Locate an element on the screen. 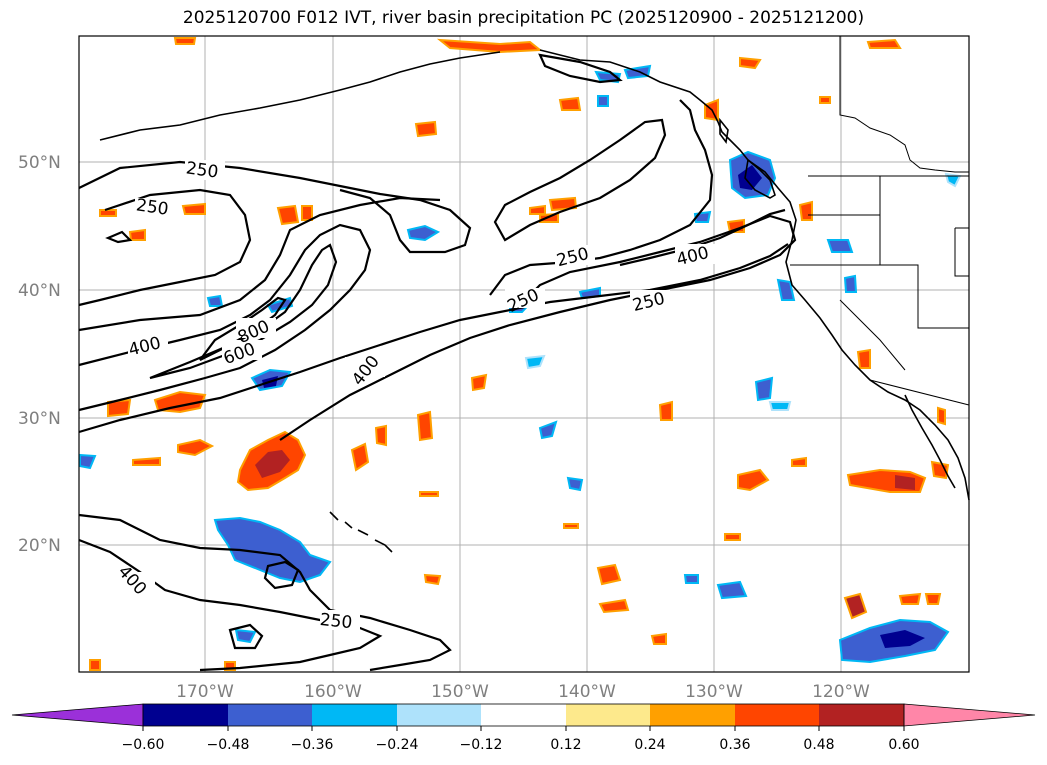 The width and height of the screenshot is (1047, 765). colorbar-tick-label: −0.36 is located at coordinates (312, 745).